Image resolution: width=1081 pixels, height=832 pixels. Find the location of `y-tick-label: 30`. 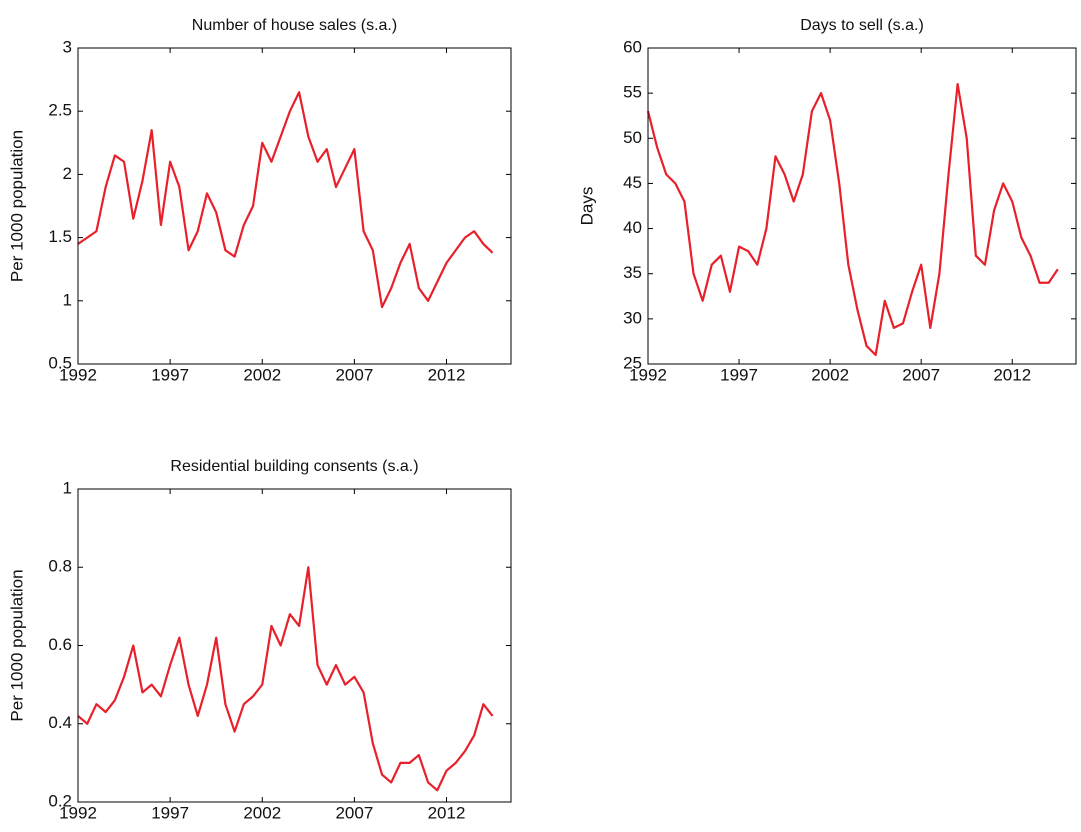

y-tick-label: 30 is located at coordinates (632, 317).